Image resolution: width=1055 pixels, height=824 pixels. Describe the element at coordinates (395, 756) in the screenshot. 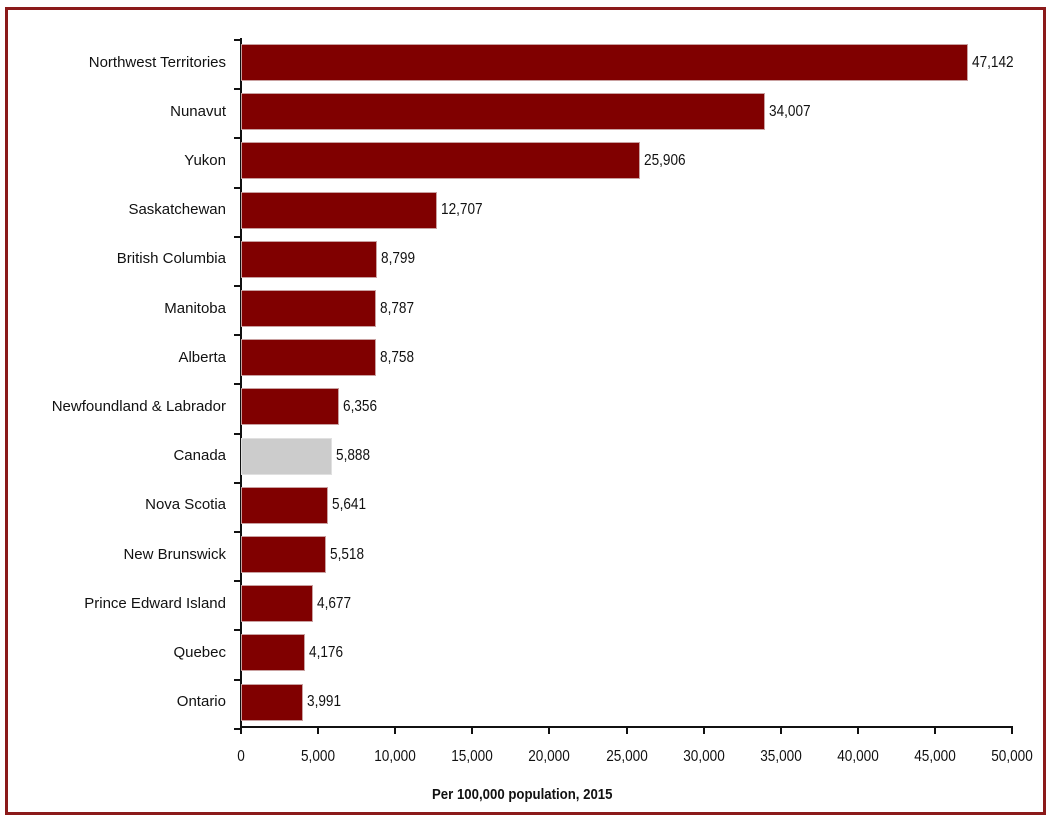

I see `x-tick-label: 10,000` at that location.